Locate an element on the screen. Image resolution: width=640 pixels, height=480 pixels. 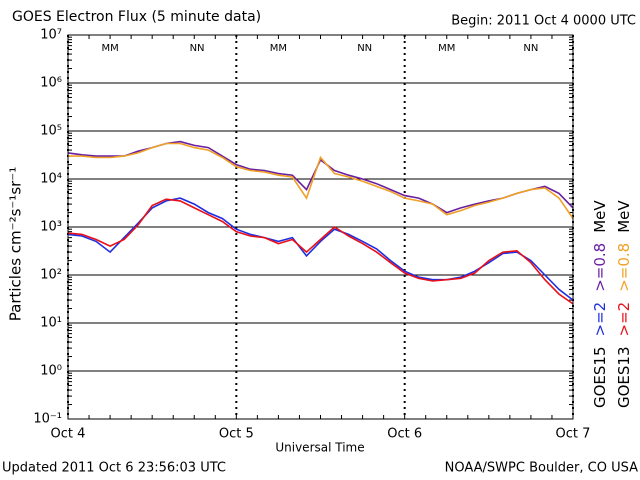
y-tick-label: 10⁰ is located at coordinates (51, 371).